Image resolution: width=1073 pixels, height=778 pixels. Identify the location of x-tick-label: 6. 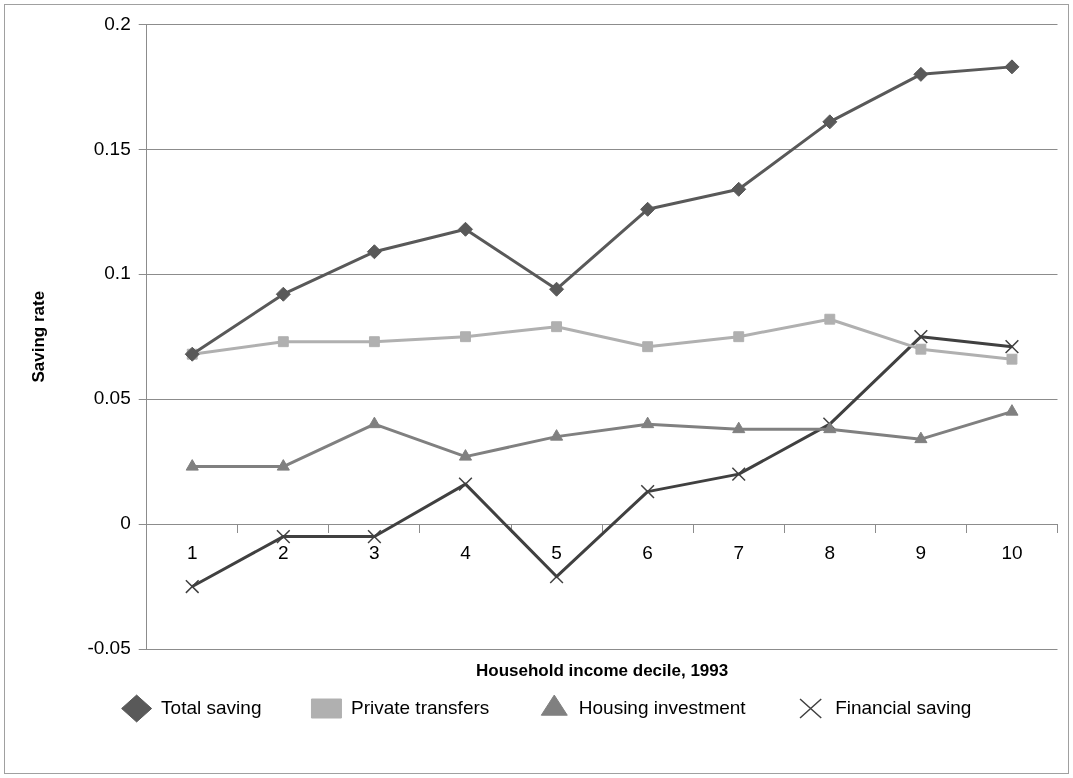
(647, 552).